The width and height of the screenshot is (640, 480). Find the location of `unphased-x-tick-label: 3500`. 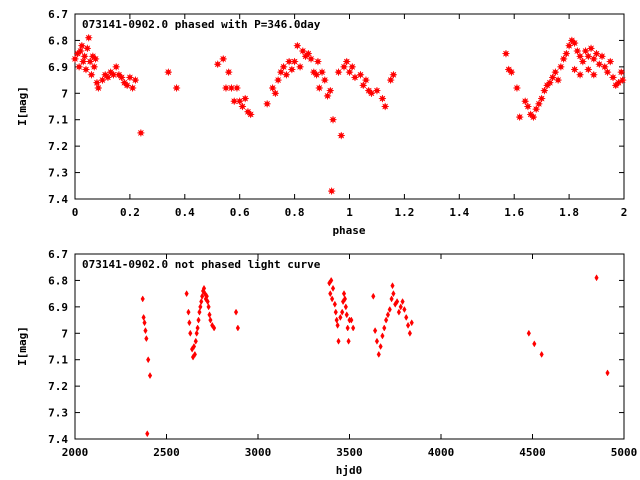

unphased-x-tick-label: 3500 is located at coordinates (349, 452).